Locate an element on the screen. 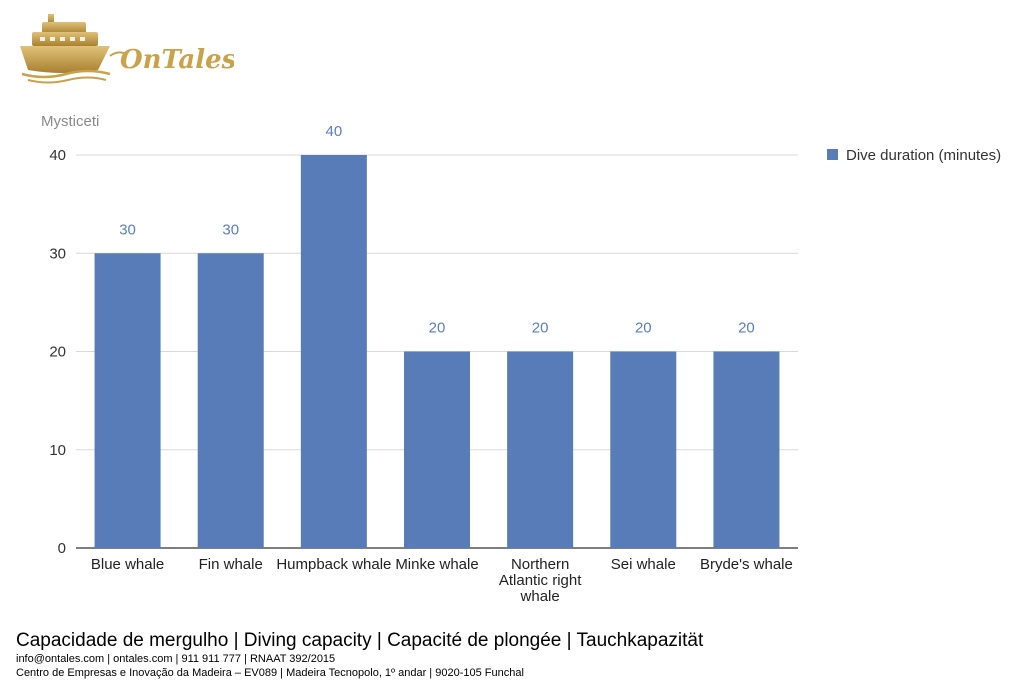 The height and width of the screenshot is (689, 1024). y-tick-label: 20 is located at coordinates (57, 352).